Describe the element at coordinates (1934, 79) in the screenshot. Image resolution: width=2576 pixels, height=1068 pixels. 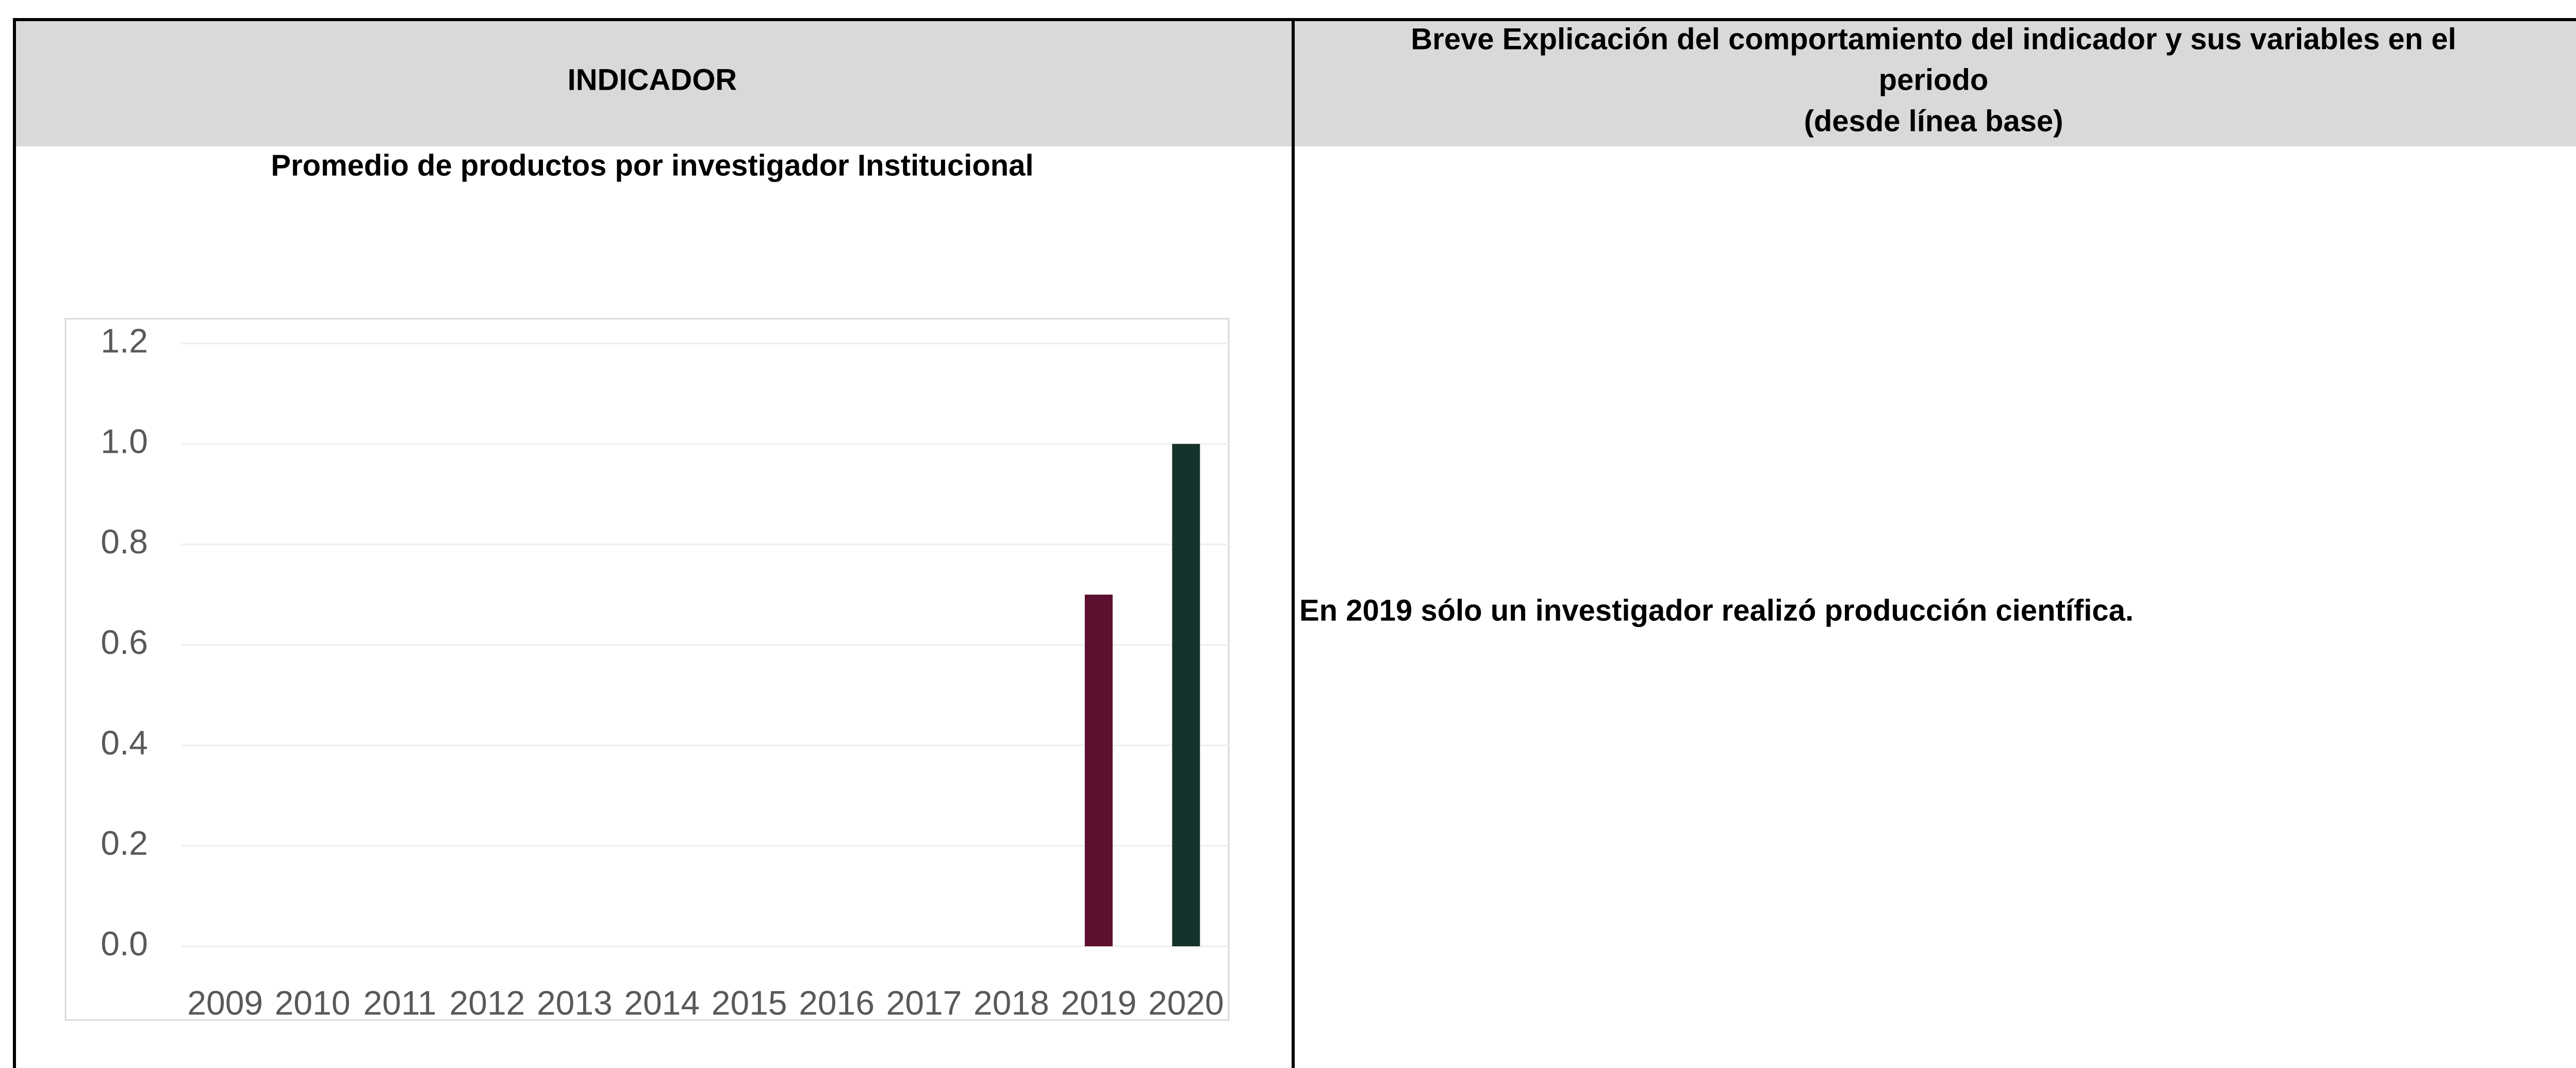
I see `header-right: periodo` at that location.